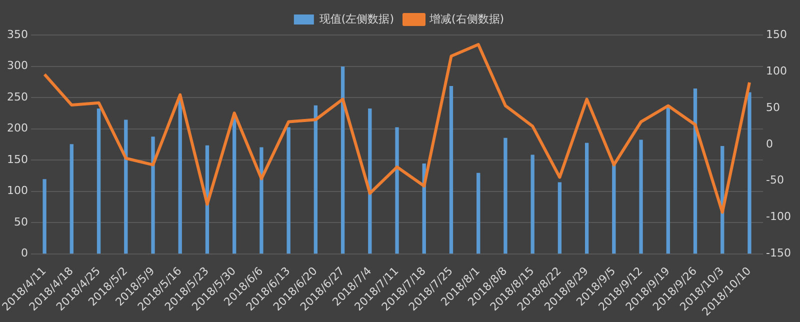  What do you see at coordinates (17, 97) in the screenshot?
I see `y-tick-label: 250` at bounding box center [17, 97].